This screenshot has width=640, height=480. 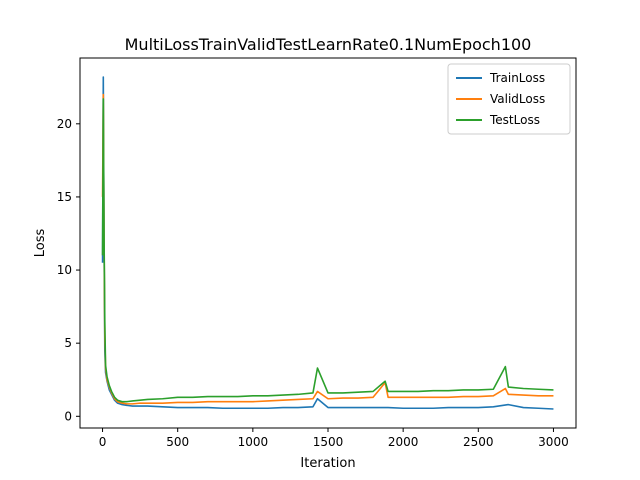 I want to click on y-axis-label: Loss, so click(x=40, y=243).